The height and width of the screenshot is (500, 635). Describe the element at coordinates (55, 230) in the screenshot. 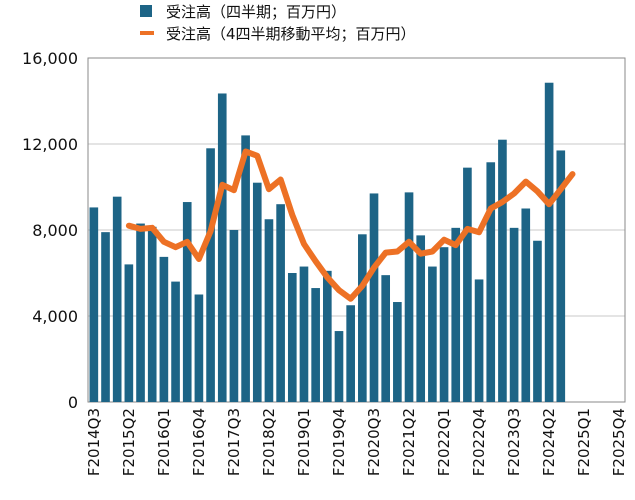

I see `y-tick-label: 8,000` at that location.